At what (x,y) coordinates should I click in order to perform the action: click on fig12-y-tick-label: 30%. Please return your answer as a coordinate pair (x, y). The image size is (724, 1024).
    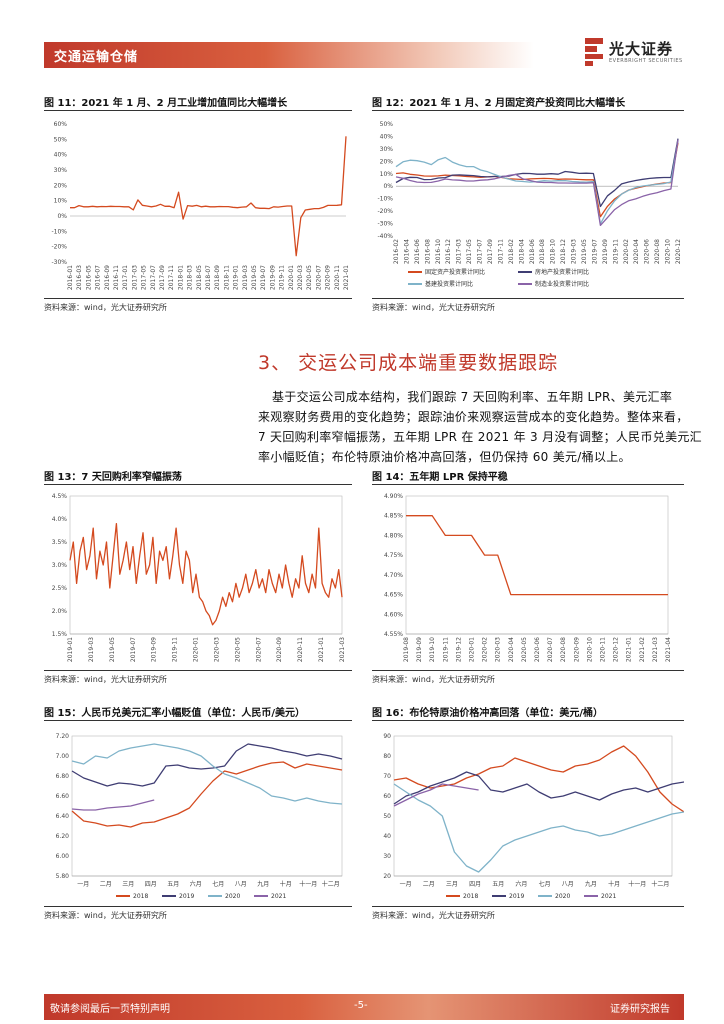
    Looking at the image, I should click on (387, 149).